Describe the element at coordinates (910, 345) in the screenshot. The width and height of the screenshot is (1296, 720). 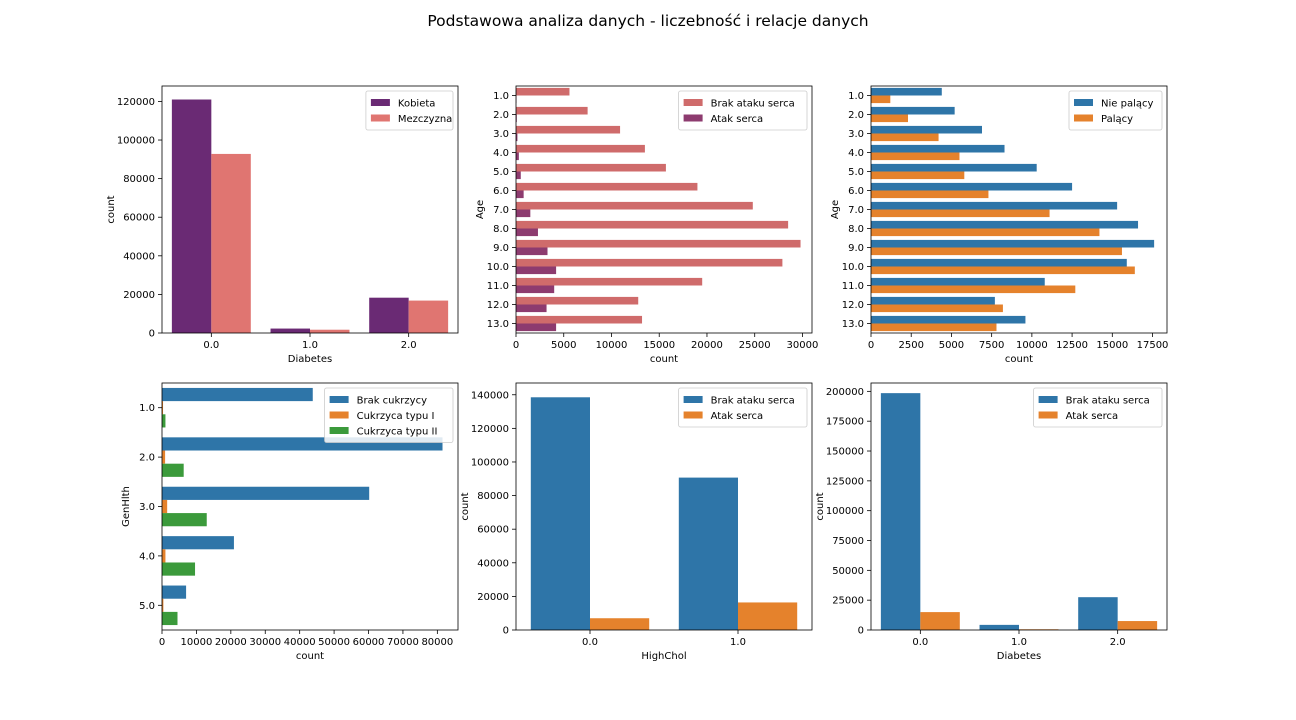
I see `x-tick-label: 2500` at that location.